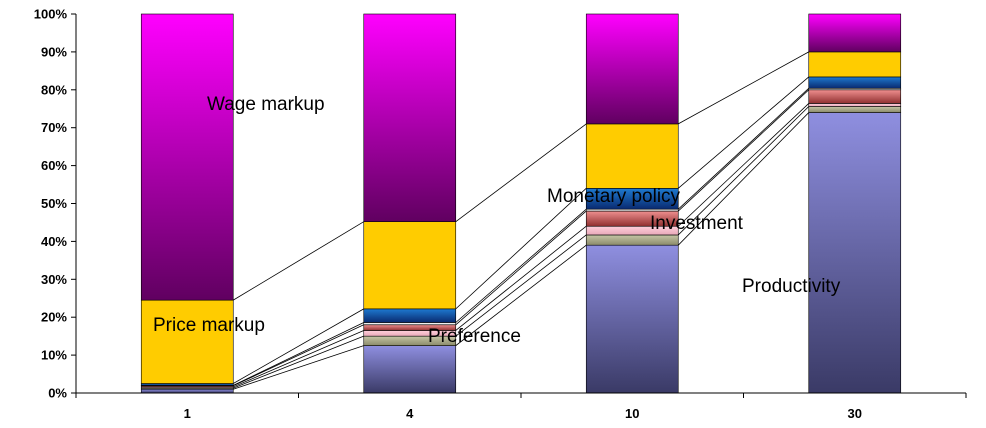 The image size is (986, 428). I want to click on annotation-price-markup: Price markup, so click(209, 325).